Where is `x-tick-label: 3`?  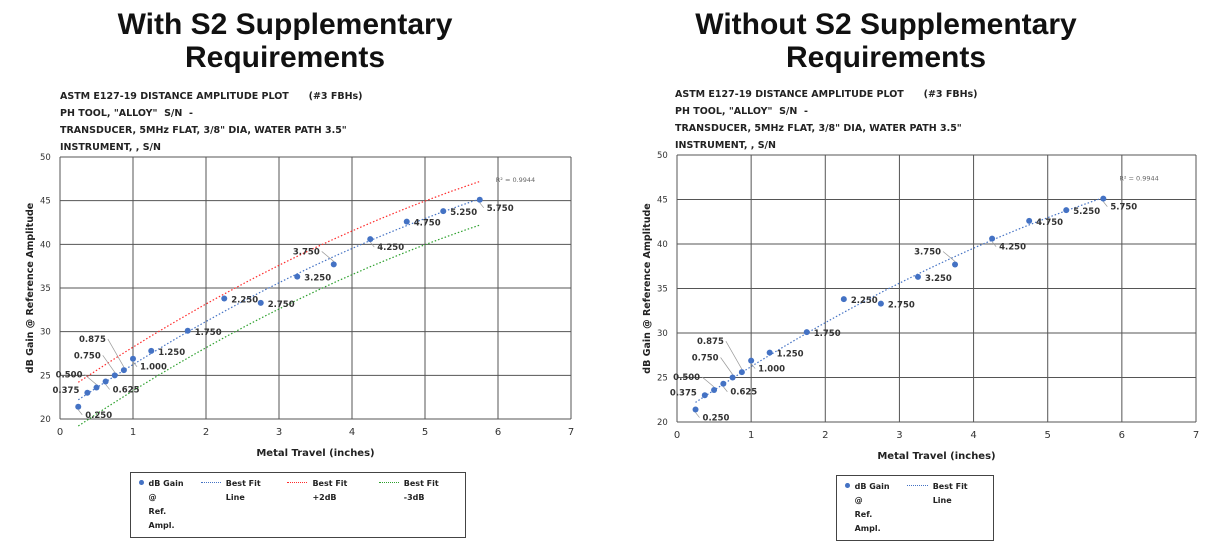 x-tick-label: 3 is located at coordinates (899, 435).